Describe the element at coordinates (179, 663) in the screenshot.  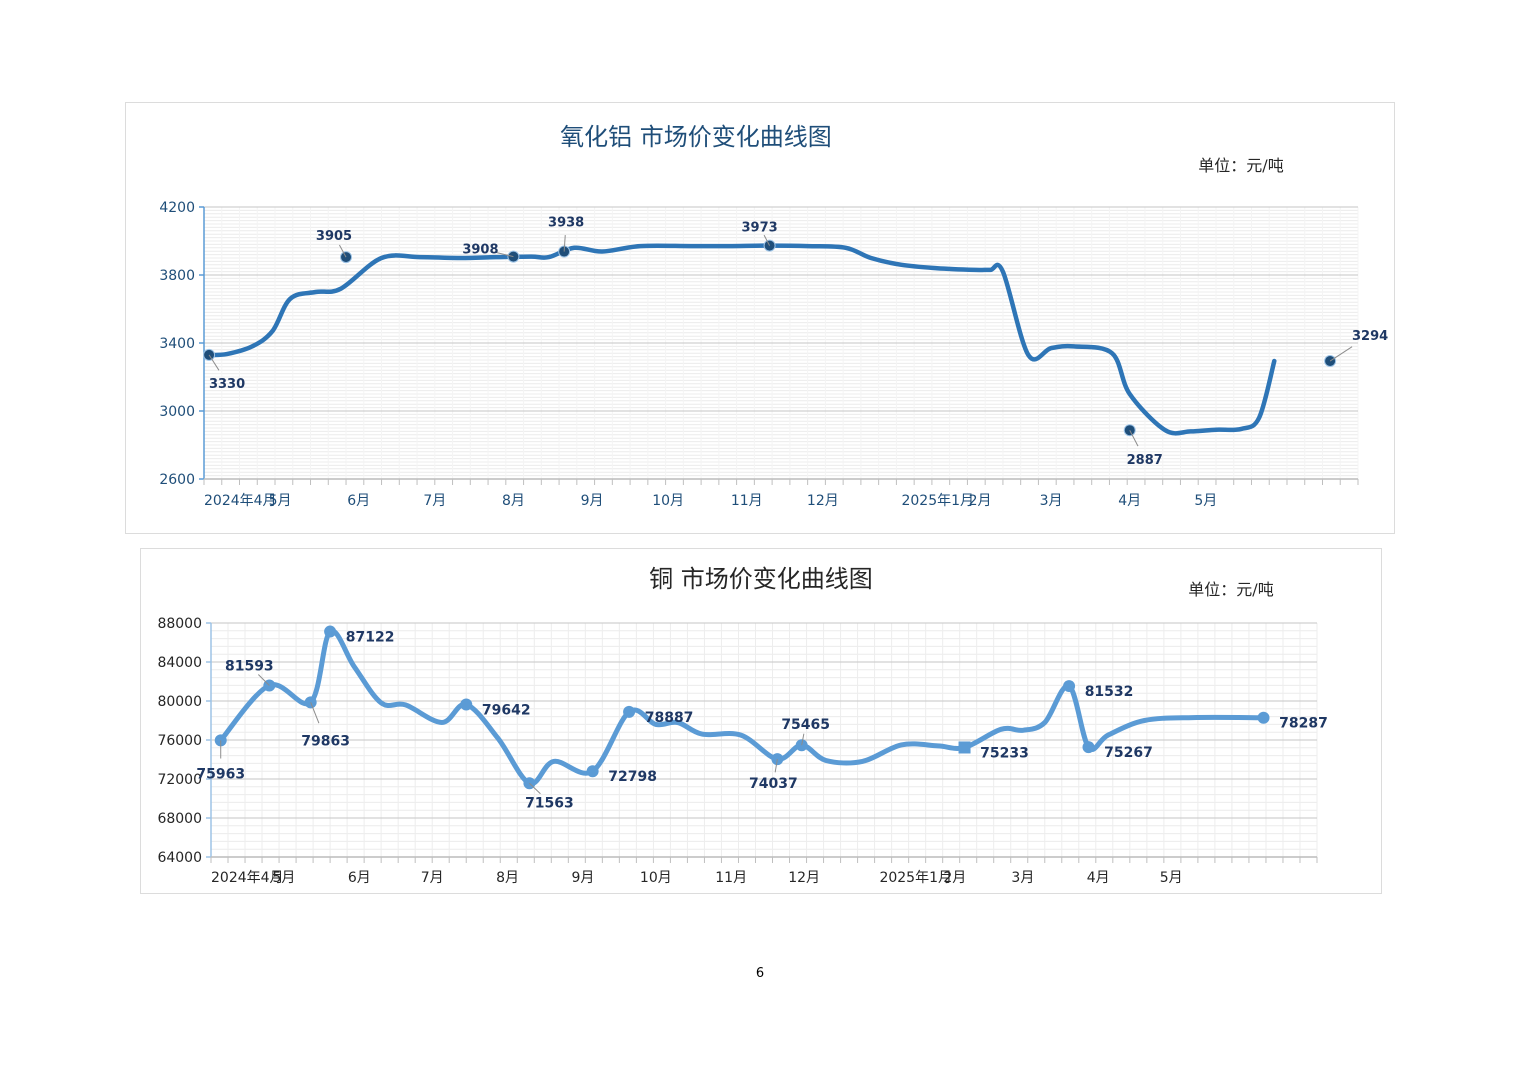
I see `y-tick-label: 84000` at that location.